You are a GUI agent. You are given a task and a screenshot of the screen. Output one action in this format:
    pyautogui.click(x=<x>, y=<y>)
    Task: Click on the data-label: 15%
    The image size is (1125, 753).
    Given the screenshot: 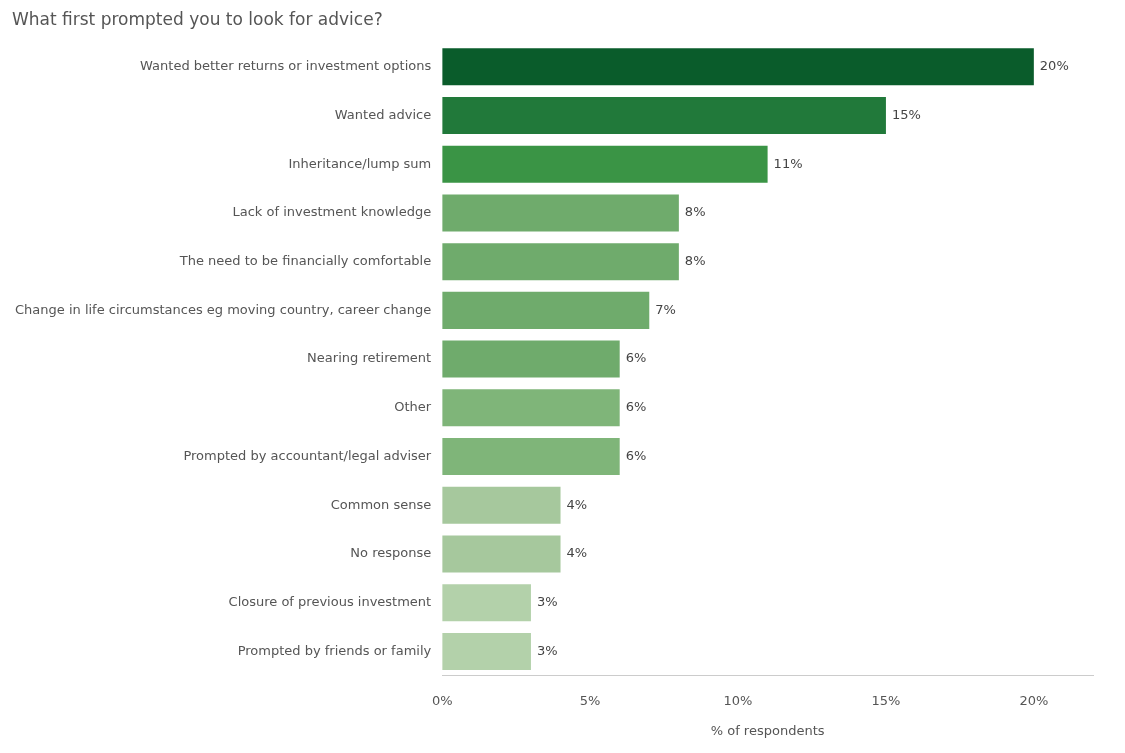 What is the action you would take?
    pyautogui.click(x=906, y=114)
    